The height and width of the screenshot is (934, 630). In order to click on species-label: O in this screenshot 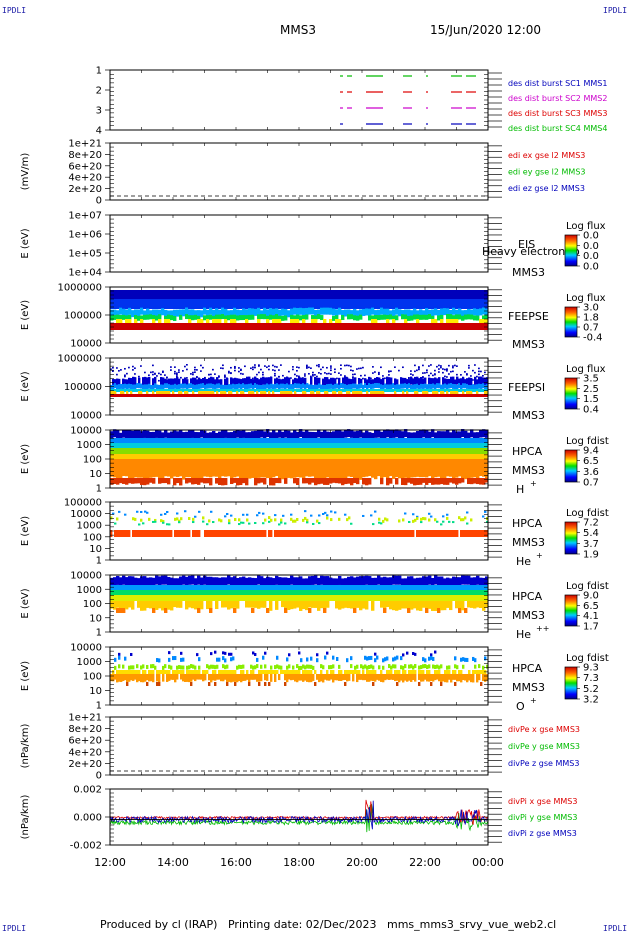, I will do `click(520, 706)`.